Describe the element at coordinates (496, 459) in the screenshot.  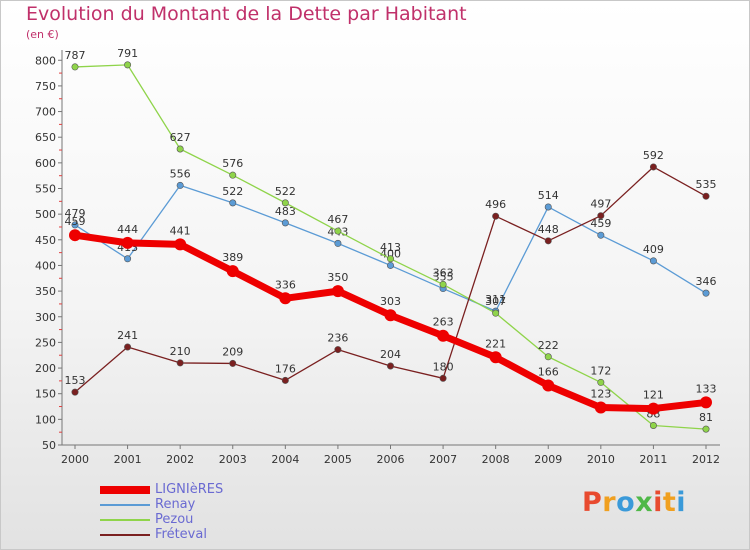
I see `x-tick-label: 2008` at that location.